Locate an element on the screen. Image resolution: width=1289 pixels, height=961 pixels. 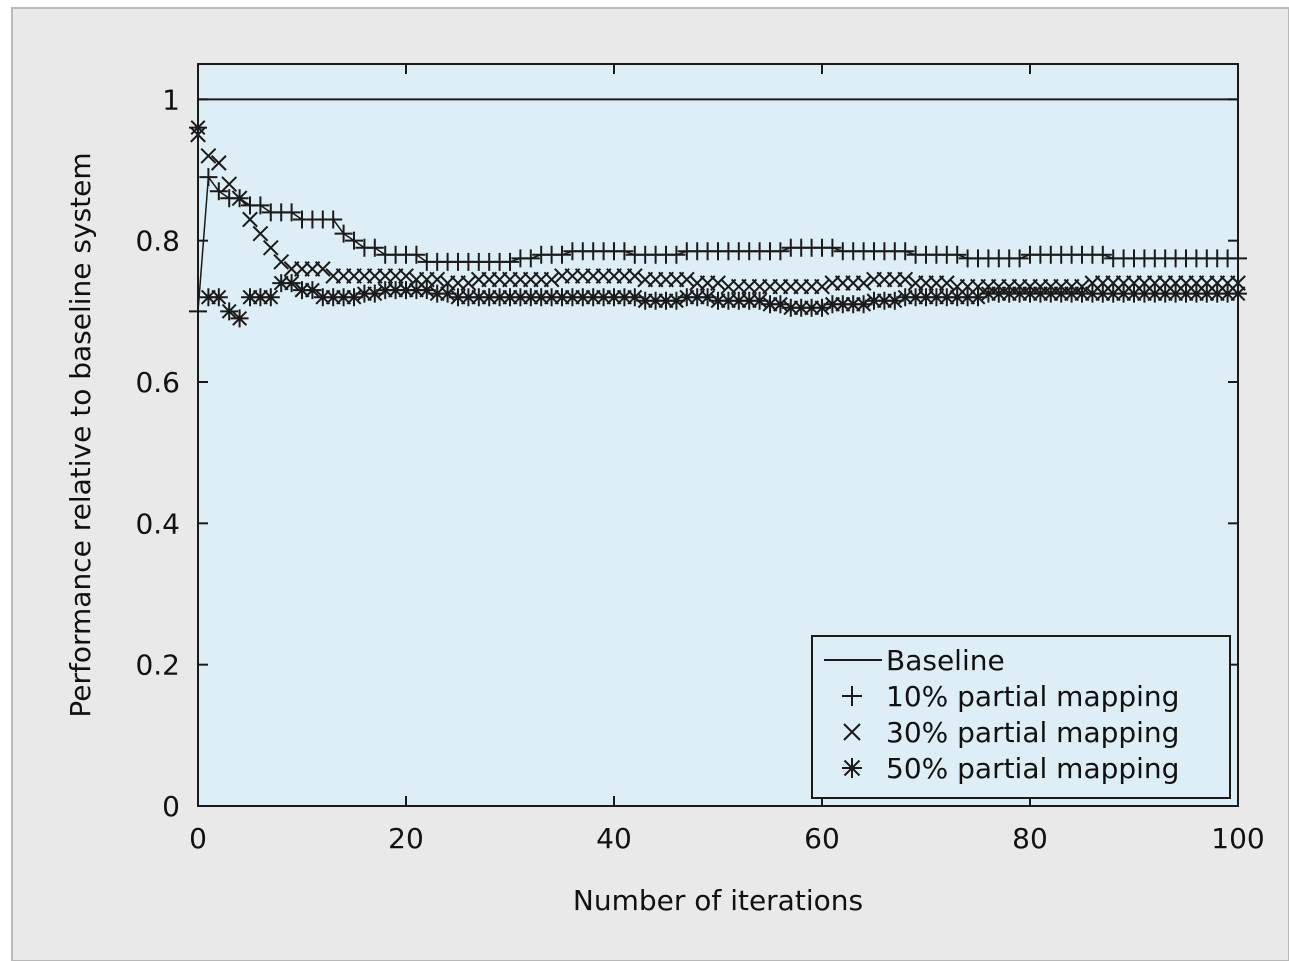
legend-item: 30% partial mapping is located at coordinates (1011, 732).